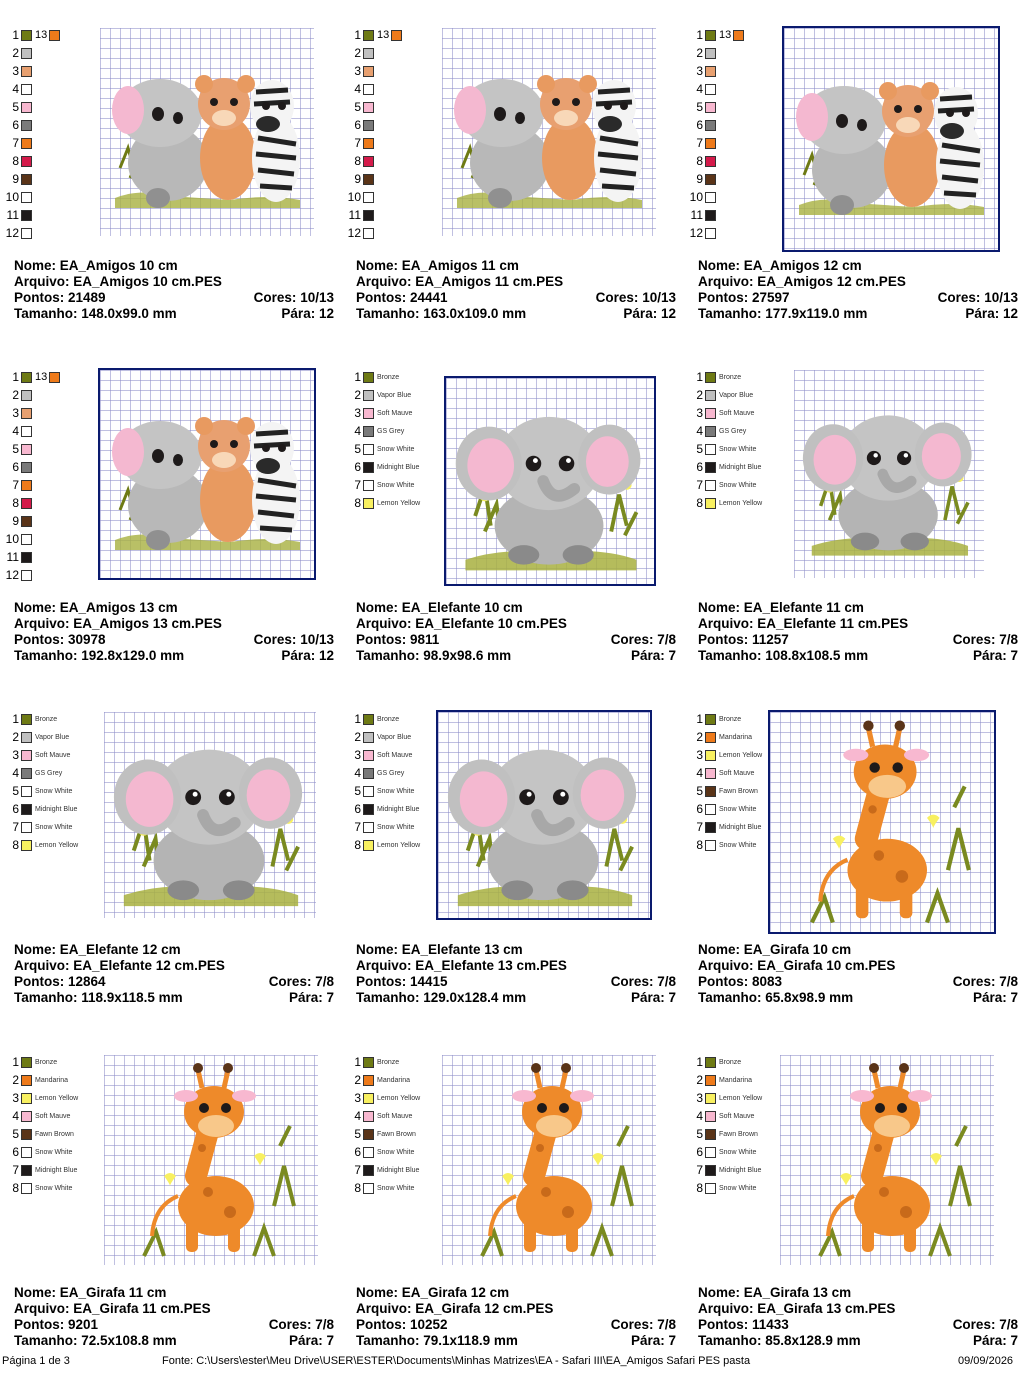 The height and width of the screenshot is (1385, 1024). I want to click on palette-entry: 2 Vapor Blue, so click(720, 395).